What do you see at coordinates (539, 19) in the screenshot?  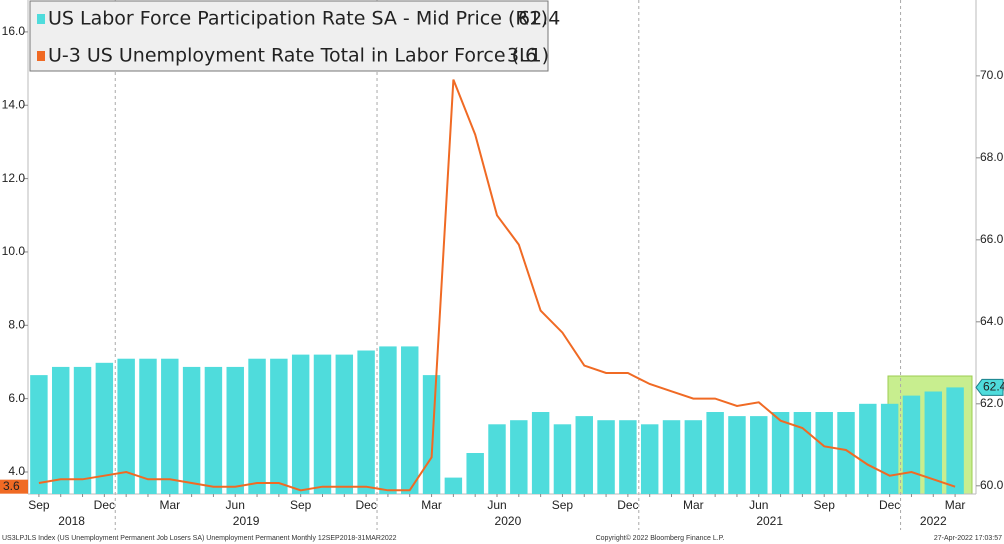 I see `legend-value: 62.4` at bounding box center [539, 19].